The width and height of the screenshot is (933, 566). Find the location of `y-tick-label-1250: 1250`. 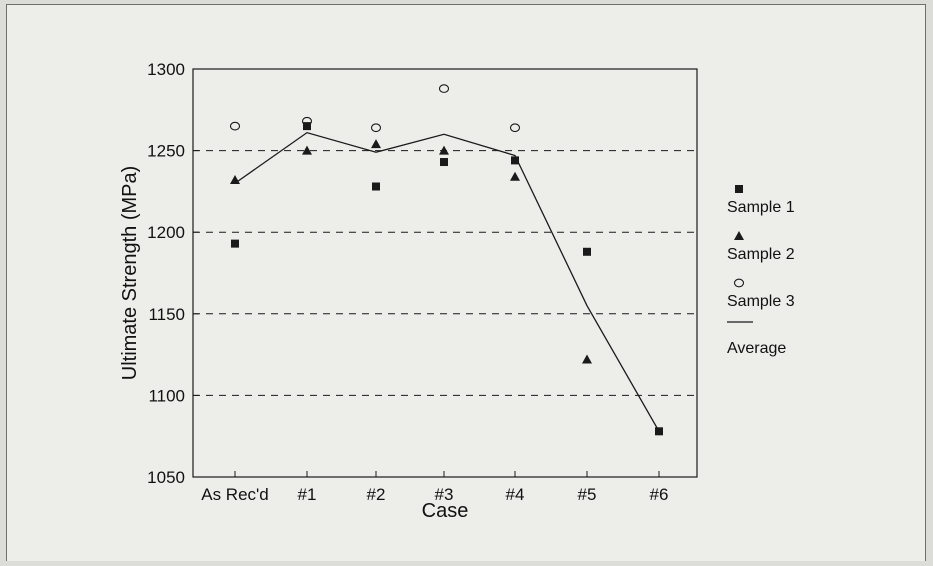

y-tick-label-1250: 1250 is located at coordinates (166, 151).